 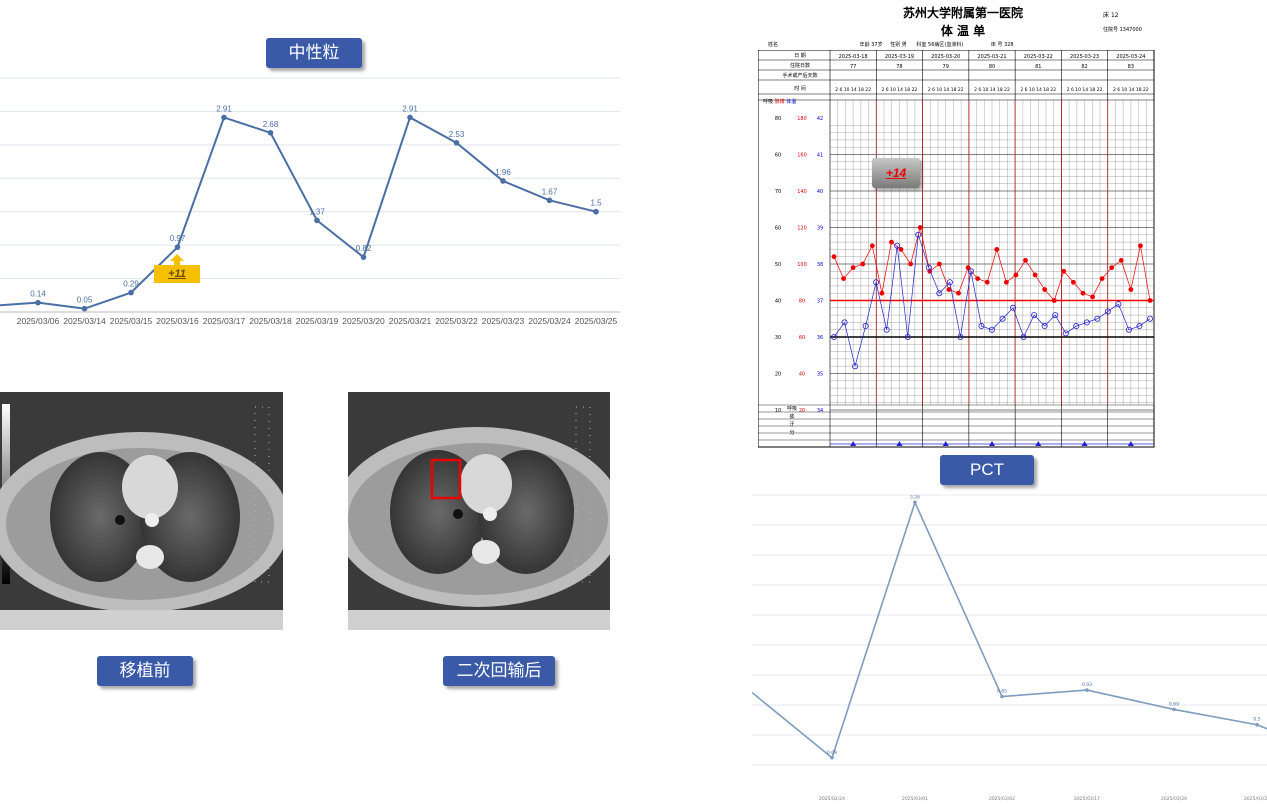 What do you see at coordinates (800, 76) in the screenshot?
I see `row-label-postop-days: 手术或产后天数` at bounding box center [800, 76].